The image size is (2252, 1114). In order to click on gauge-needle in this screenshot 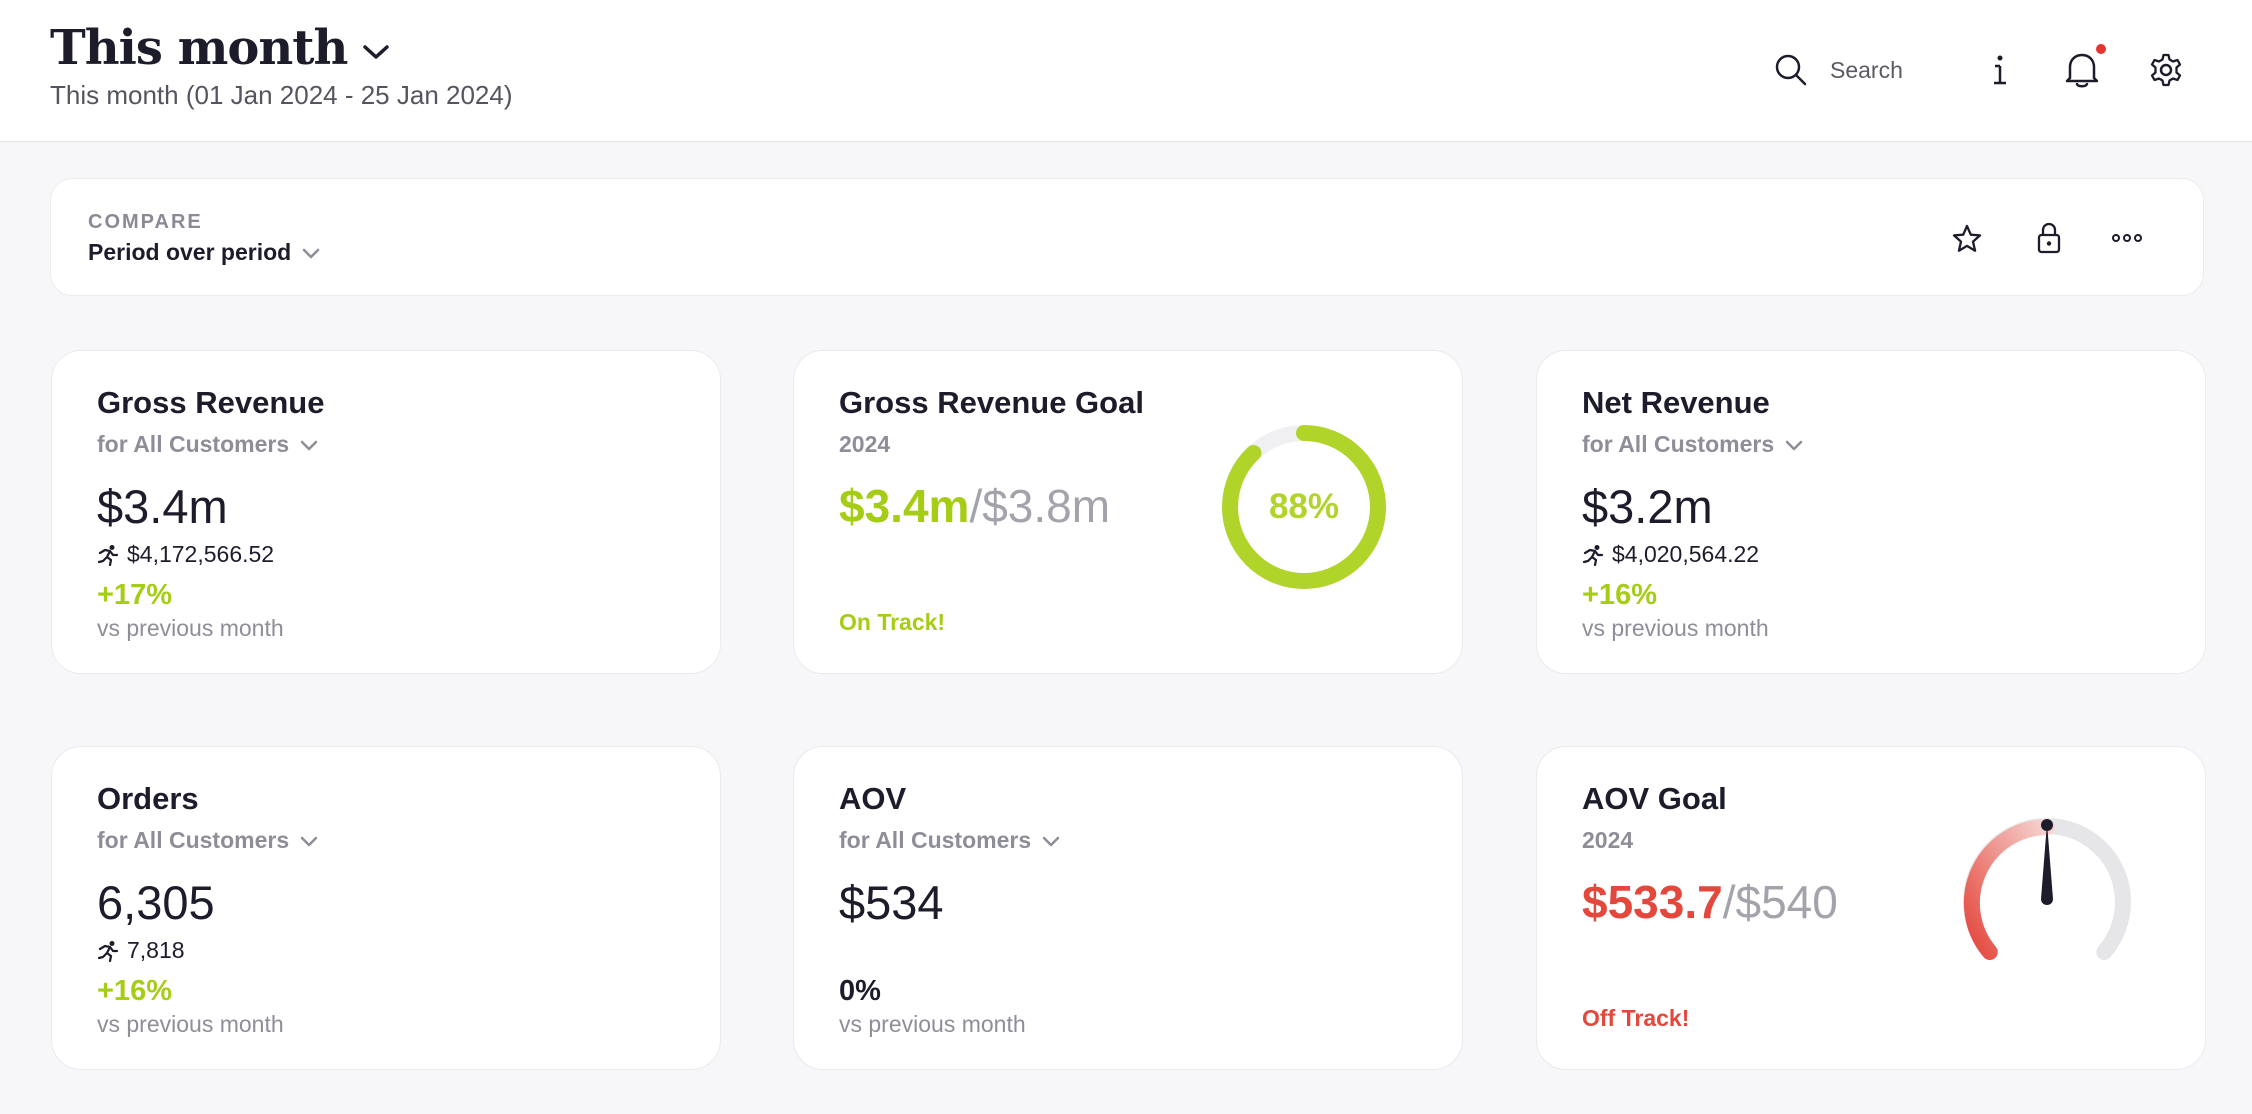, I will do `click(2047, 864)`.